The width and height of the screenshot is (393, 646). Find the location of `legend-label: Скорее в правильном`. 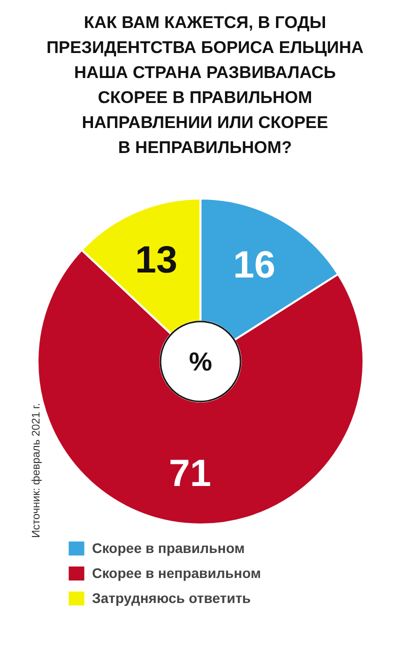

legend-label: Скорее в правильном is located at coordinates (168, 548).